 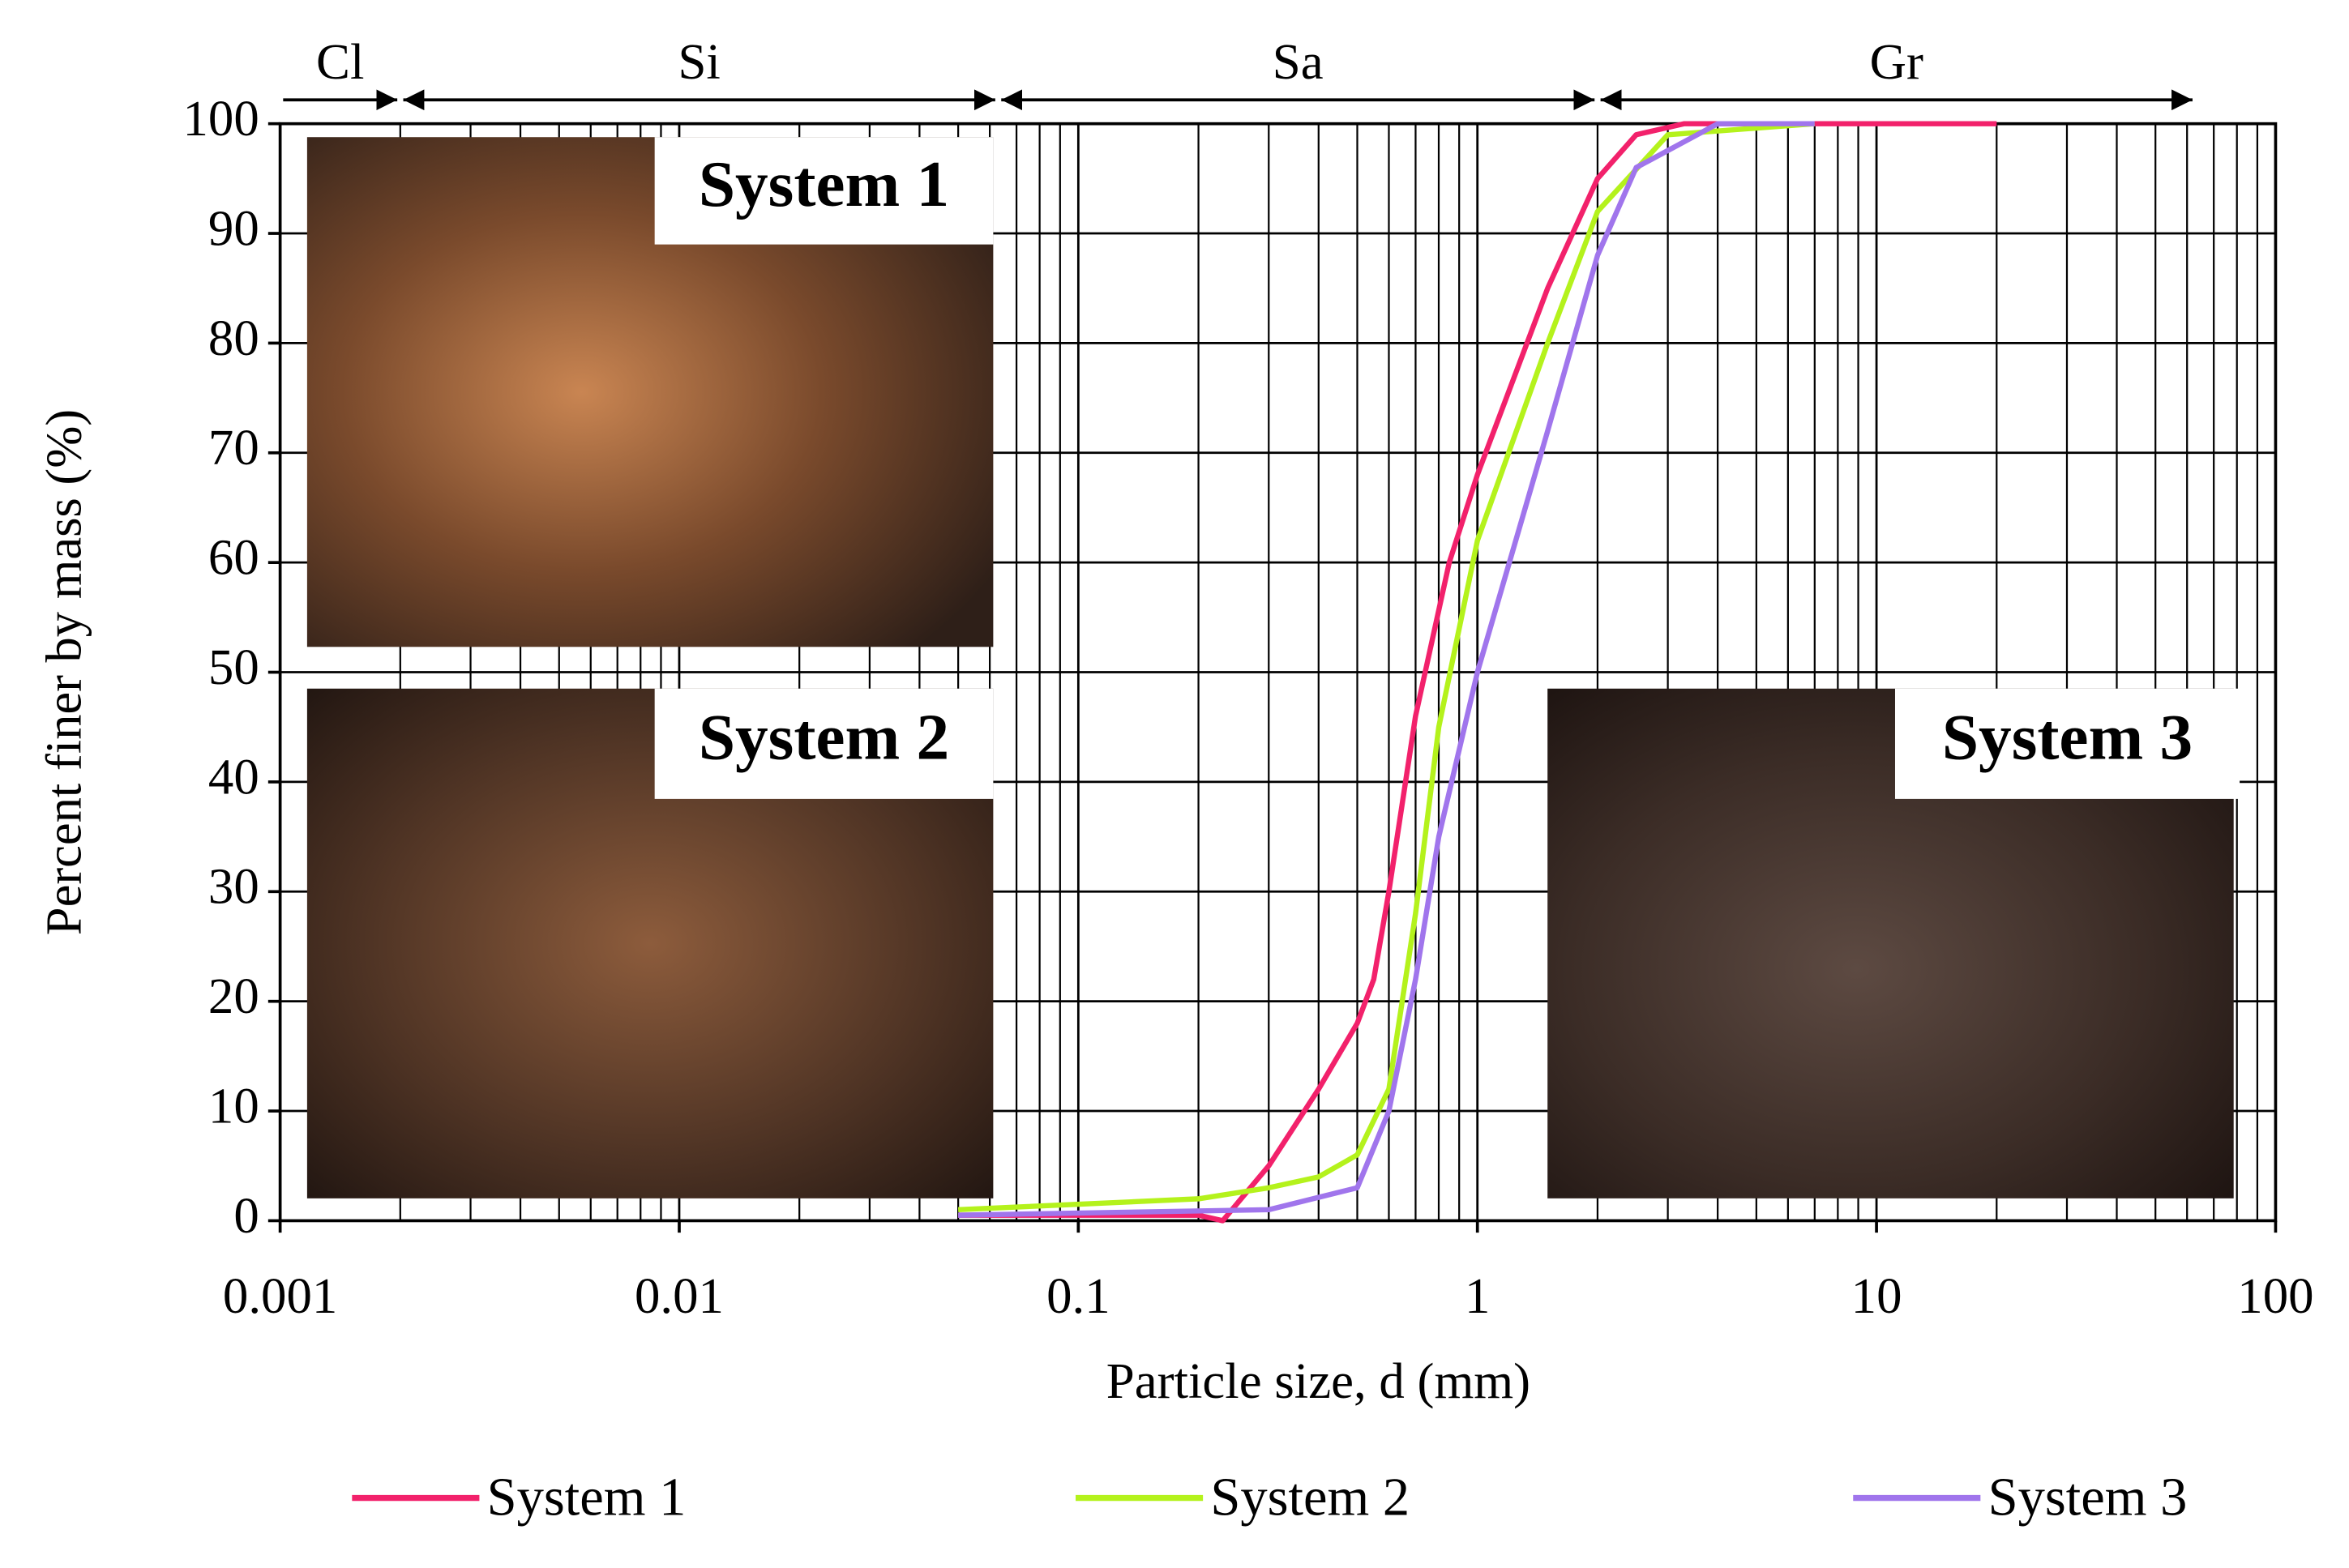 I want to click on y-tick-label: 50, so click(x=233, y=667).